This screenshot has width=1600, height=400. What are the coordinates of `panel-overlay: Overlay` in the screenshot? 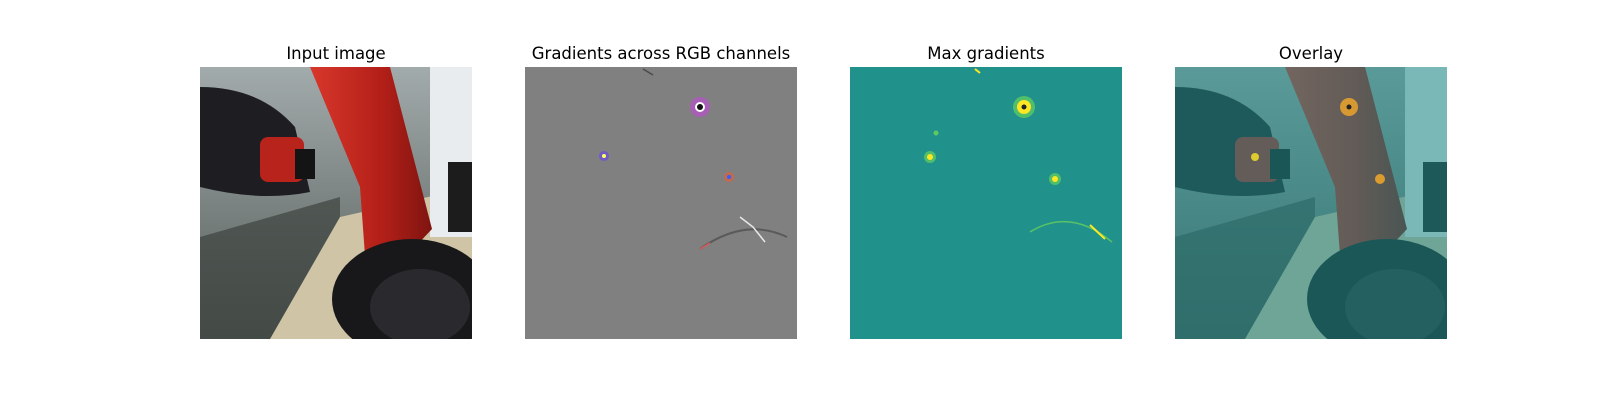 It's located at (1311, 189).